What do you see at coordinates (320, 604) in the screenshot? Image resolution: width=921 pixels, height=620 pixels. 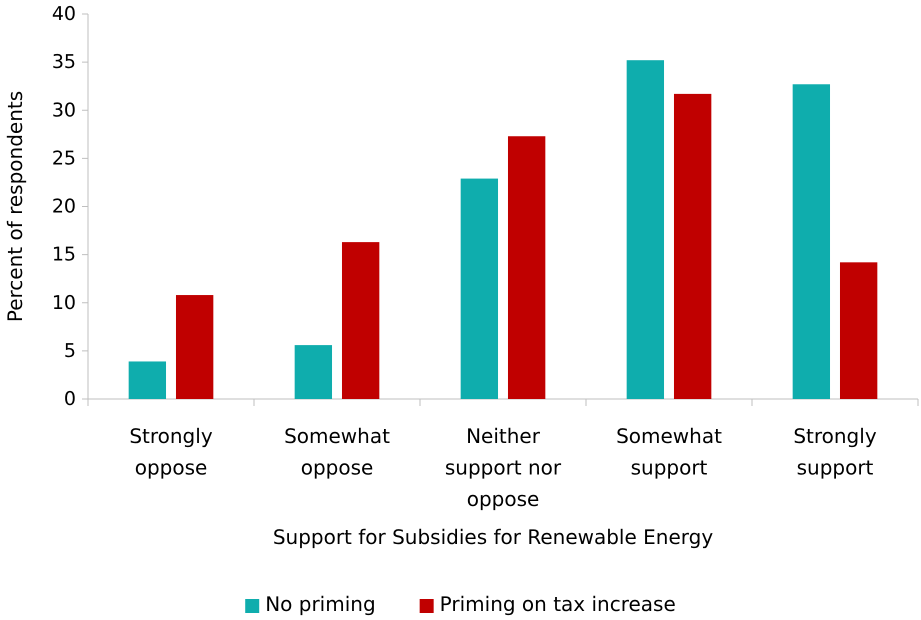 I see `legend-label: No priming` at bounding box center [320, 604].